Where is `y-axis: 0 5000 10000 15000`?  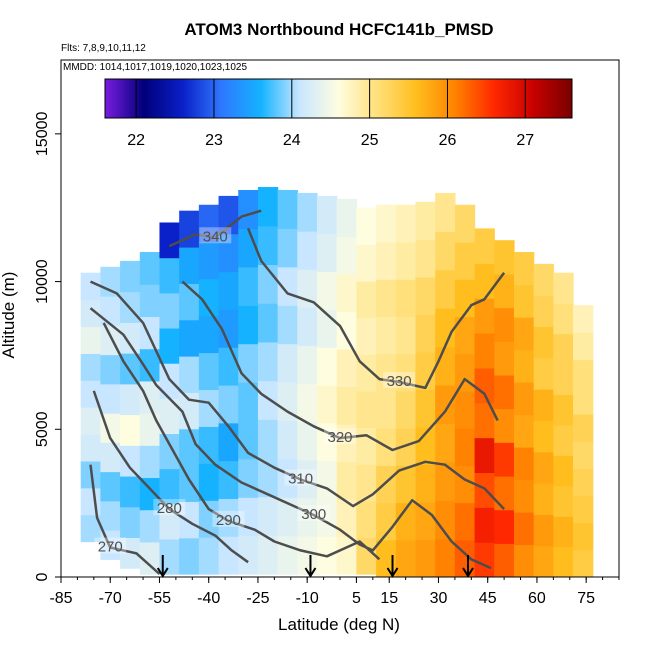
y-axis: 0 5000 10000 15000 is located at coordinates (47, 346).